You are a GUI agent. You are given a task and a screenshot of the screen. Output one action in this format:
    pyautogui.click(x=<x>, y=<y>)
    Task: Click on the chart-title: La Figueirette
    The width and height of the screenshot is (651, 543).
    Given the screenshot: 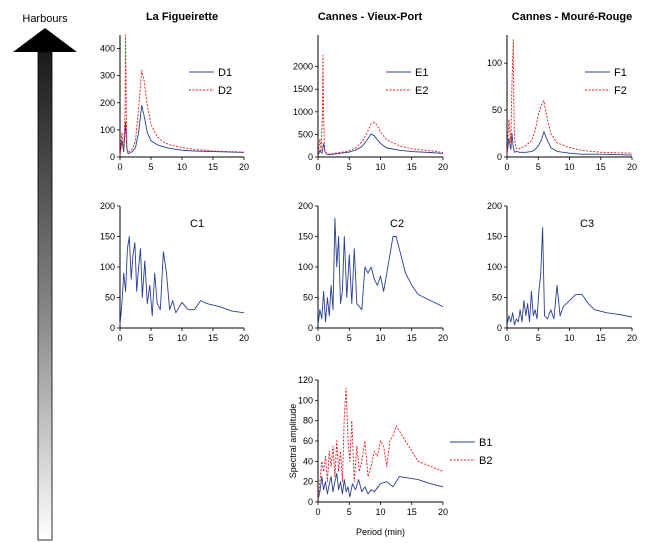 What is the action you would take?
    pyautogui.click(x=182, y=17)
    